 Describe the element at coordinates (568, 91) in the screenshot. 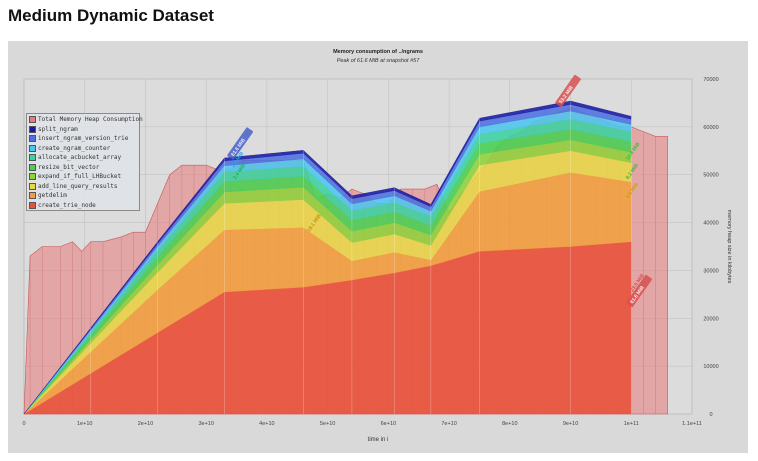

I see `peak-label-red-bg` at that location.